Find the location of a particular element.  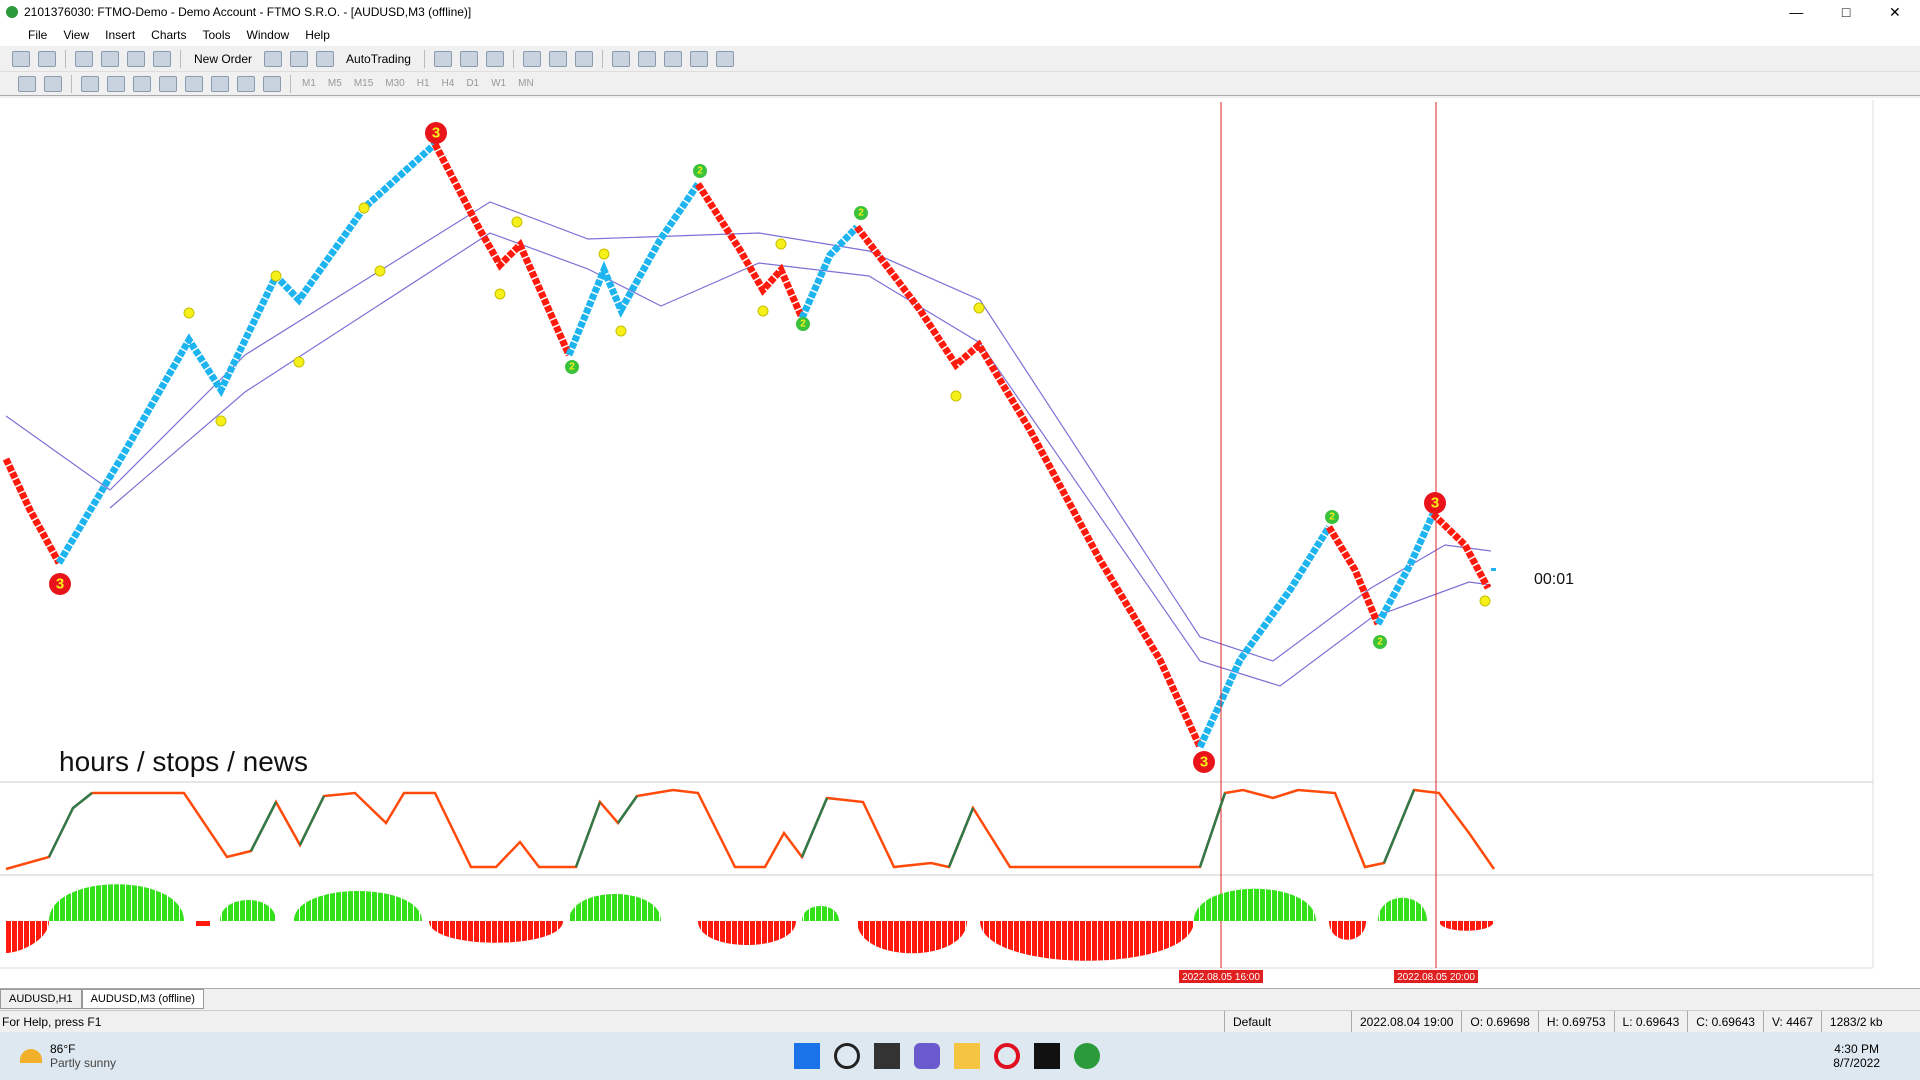

fisher-histogram is located at coordinates (750, 922).